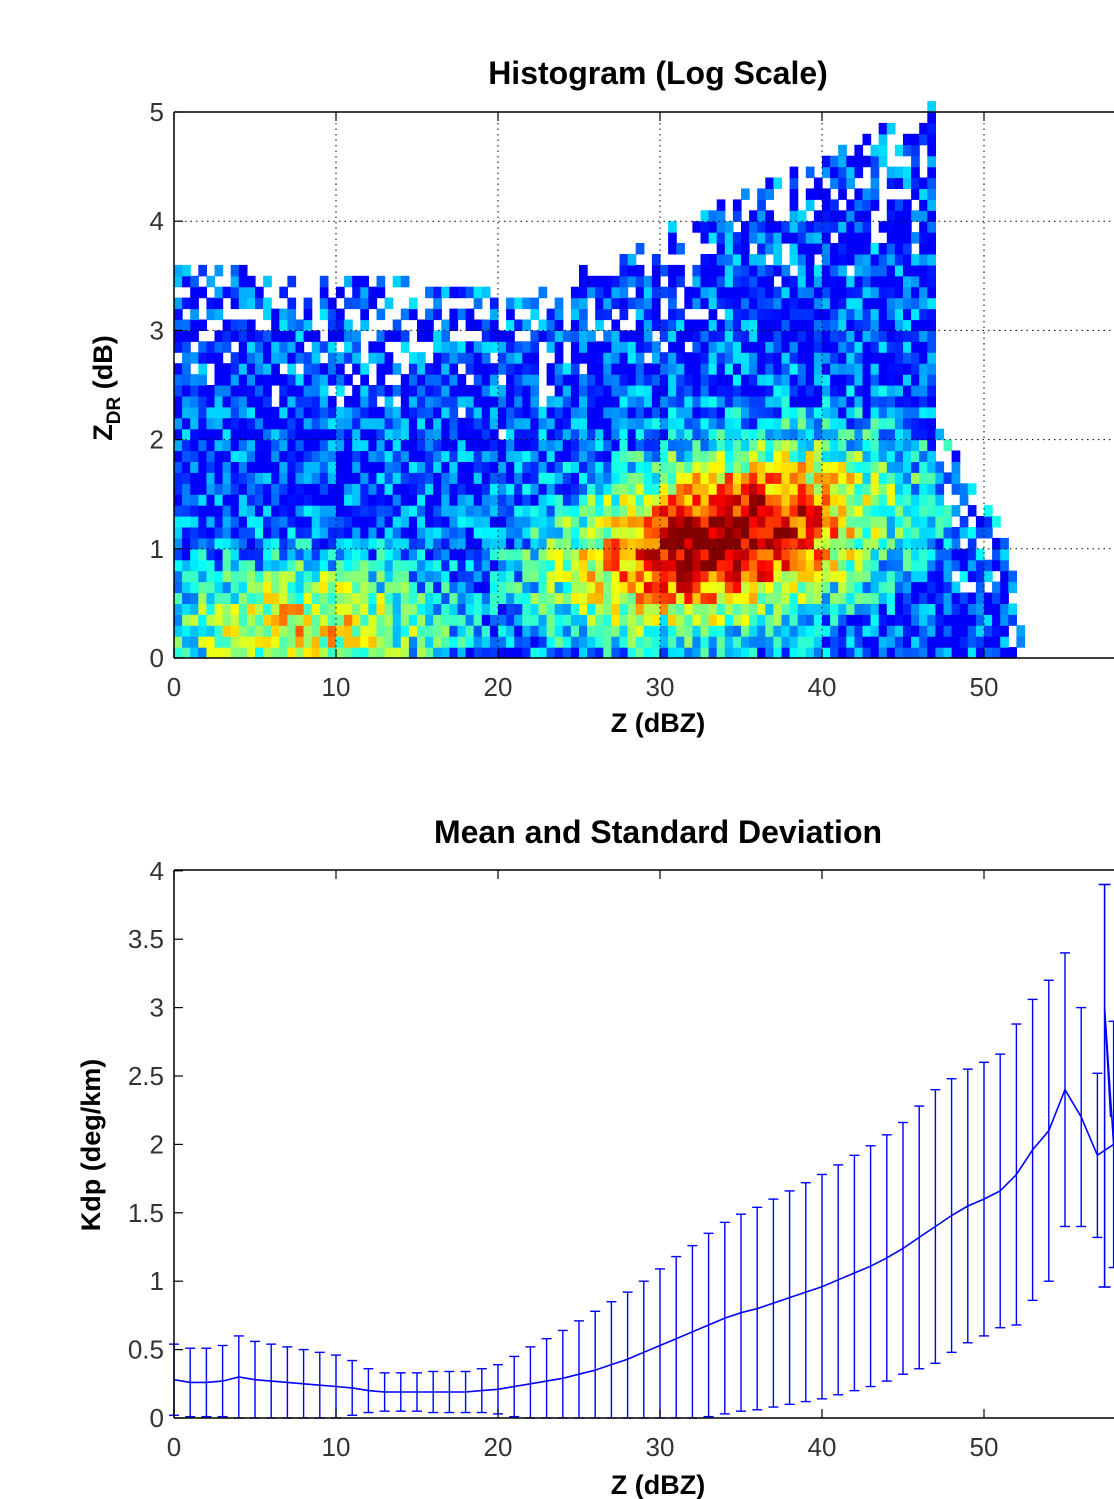  What do you see at coordinates (146, 1350) in the screenshot?
I see `errorbar-y-tick-label: 0.5` at bounding box center [146, 1350].